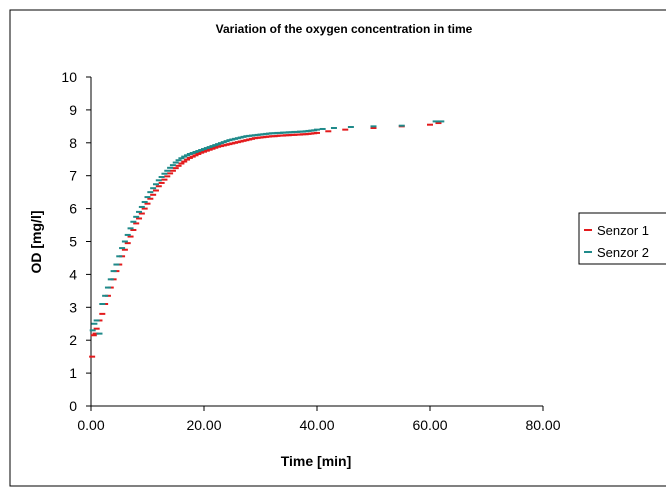 The height and width of the screenshot is (487, 666). I want to click on y-tick-label: 5, so click(73, 242).